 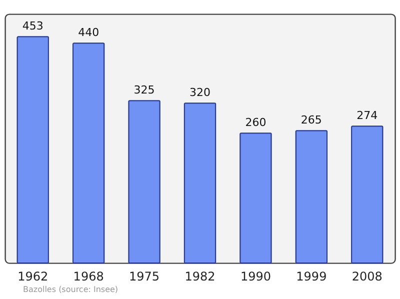 What do you see at coordinates (88, 277) in the screenshot?
I see `x-tick-label: 1968` at bounding box center [88, 277].